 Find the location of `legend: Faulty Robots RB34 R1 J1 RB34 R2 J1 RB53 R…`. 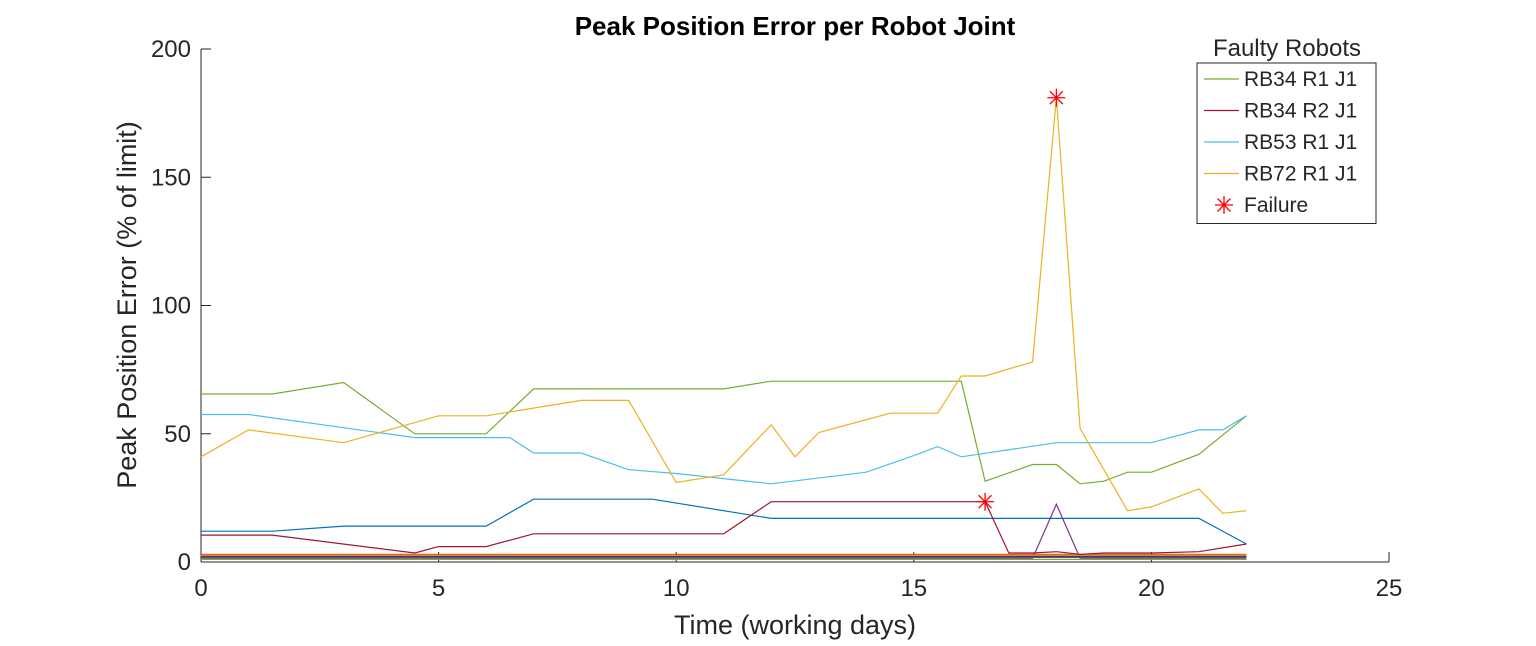

legend: Faulty Robots RB34 R1 J1 RB34 R2 J1 RB53 R… is located at coordinates (1286, 129).